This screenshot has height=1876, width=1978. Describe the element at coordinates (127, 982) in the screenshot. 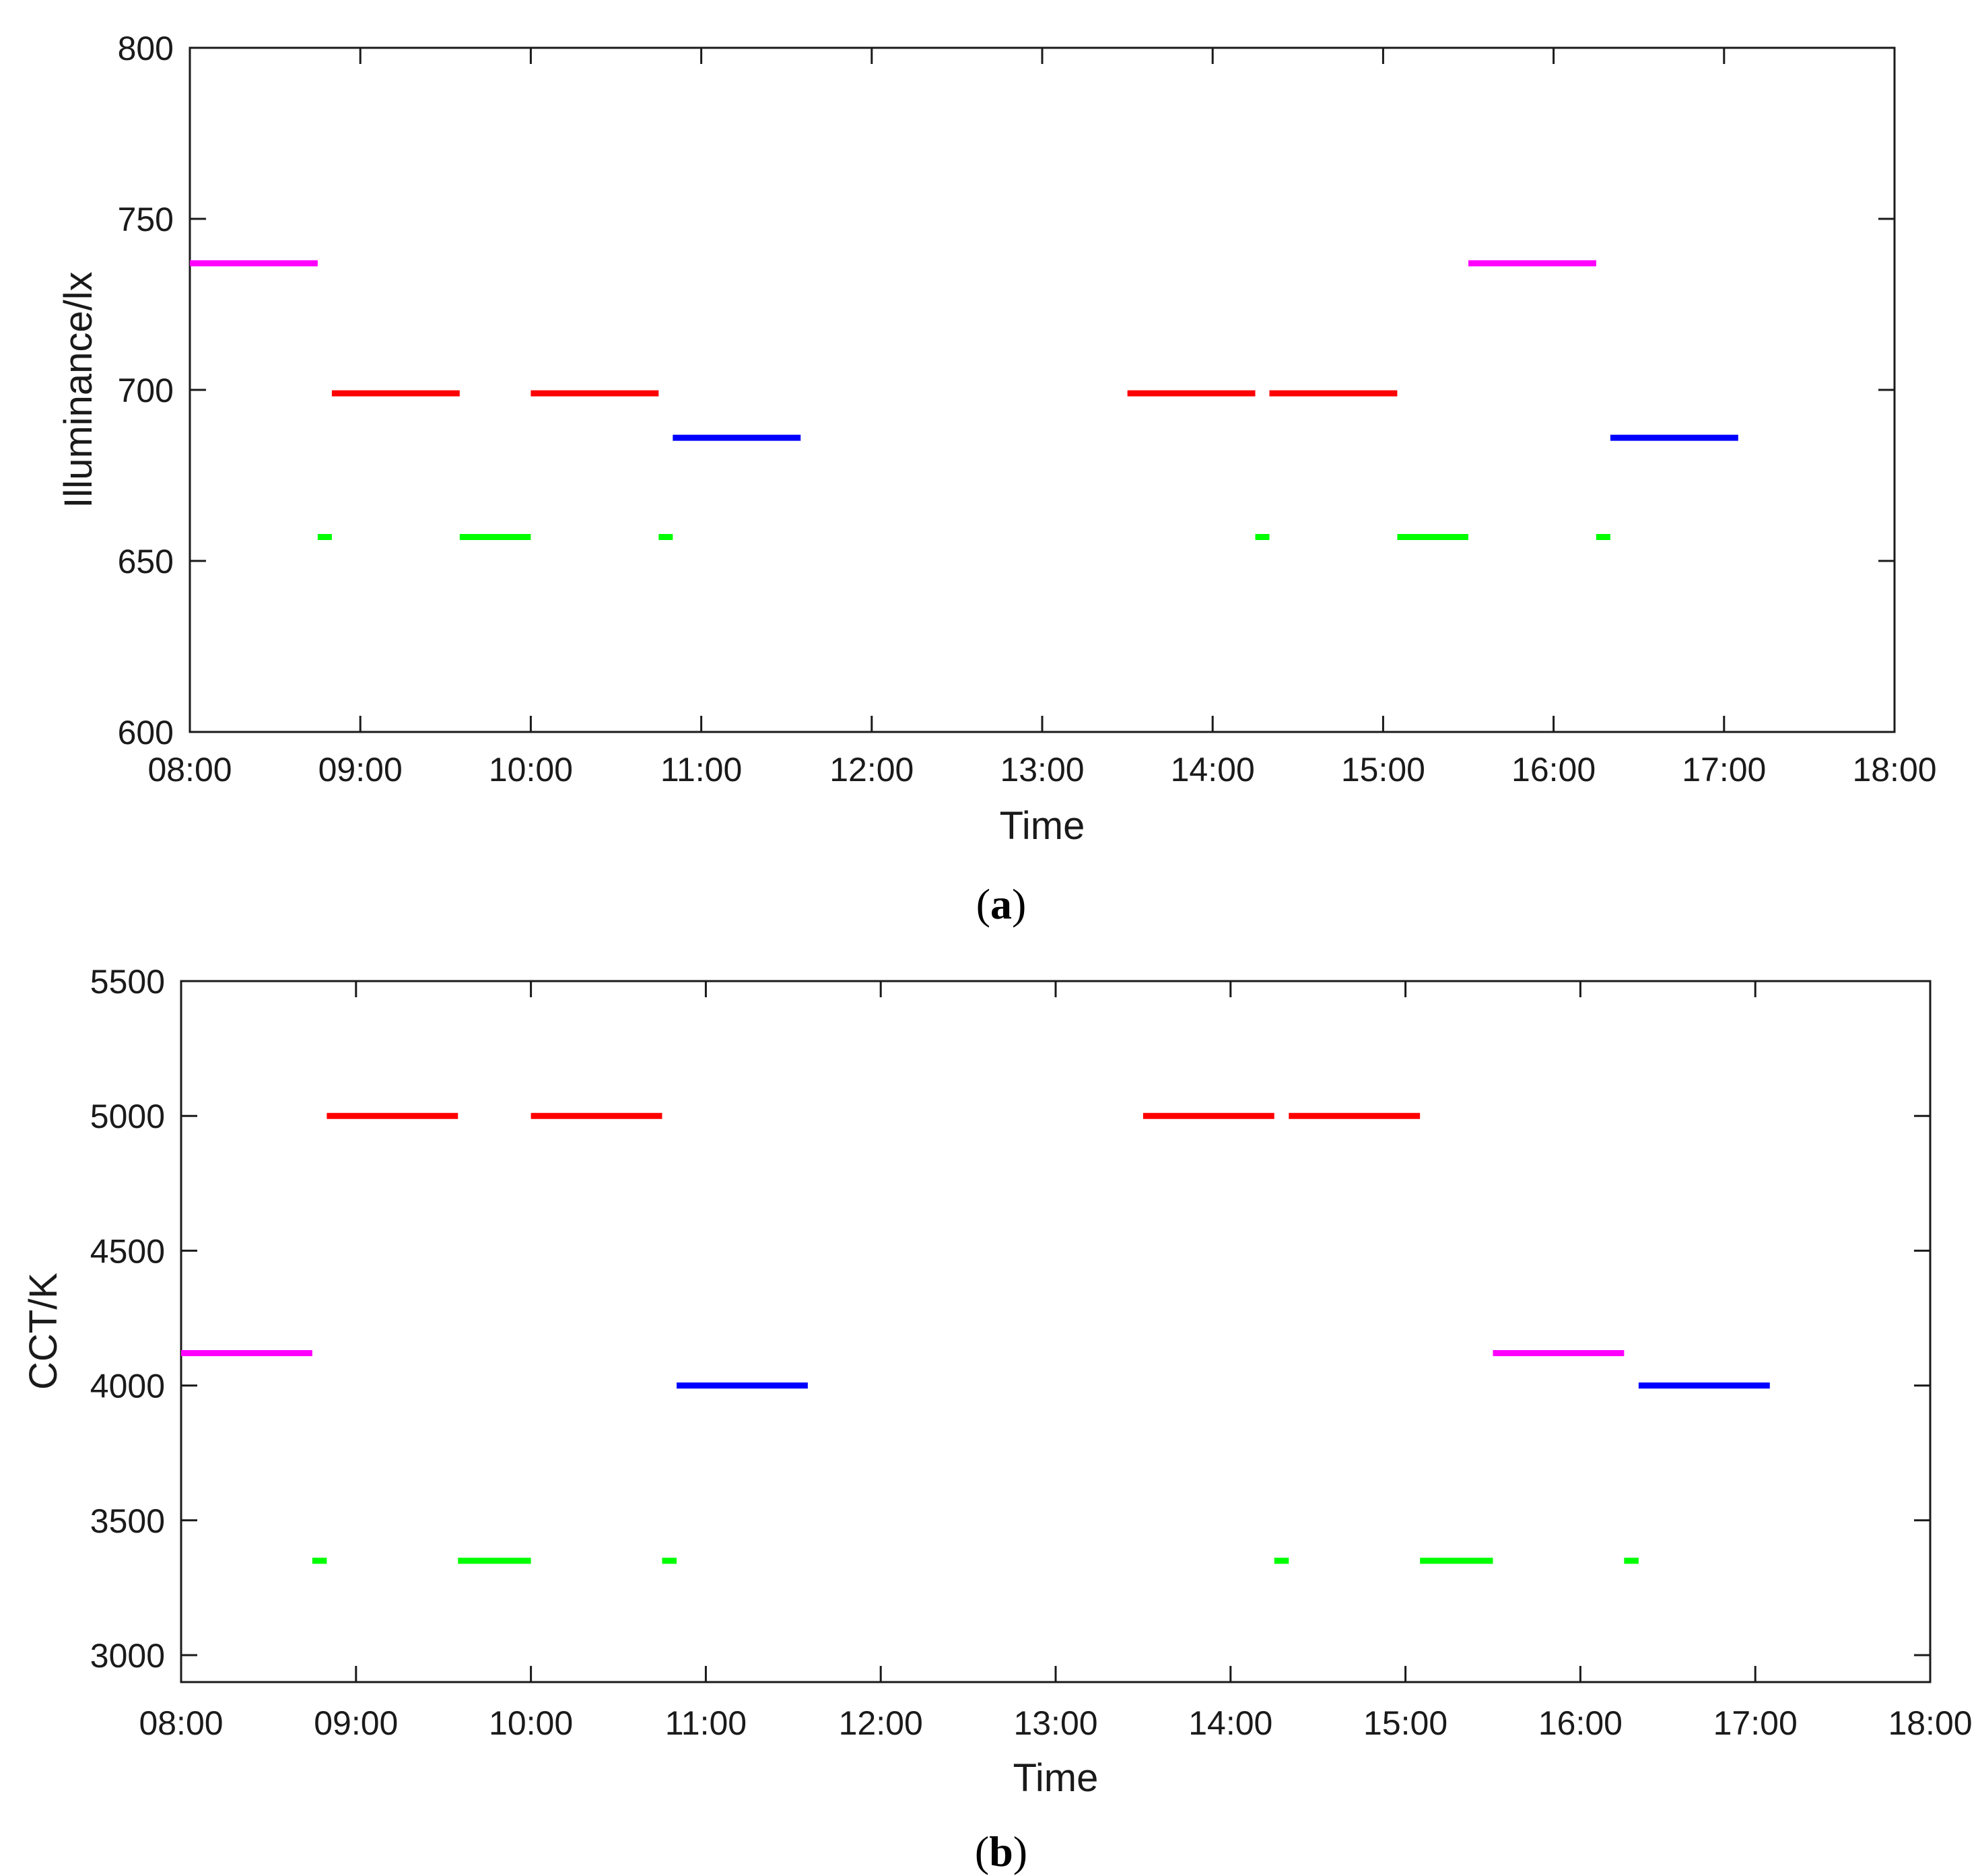

I see `y-tick-label: 5500` at that location.